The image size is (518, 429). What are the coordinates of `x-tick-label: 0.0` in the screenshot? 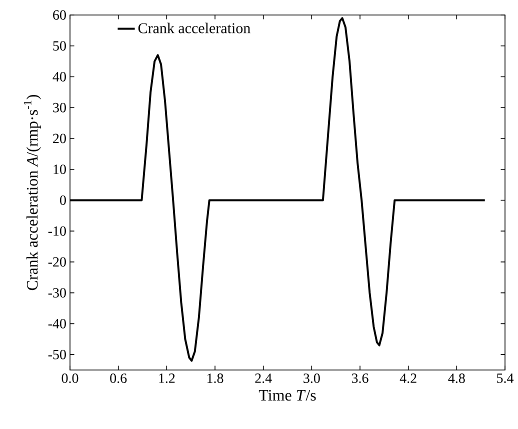 It's located at (70, 379).